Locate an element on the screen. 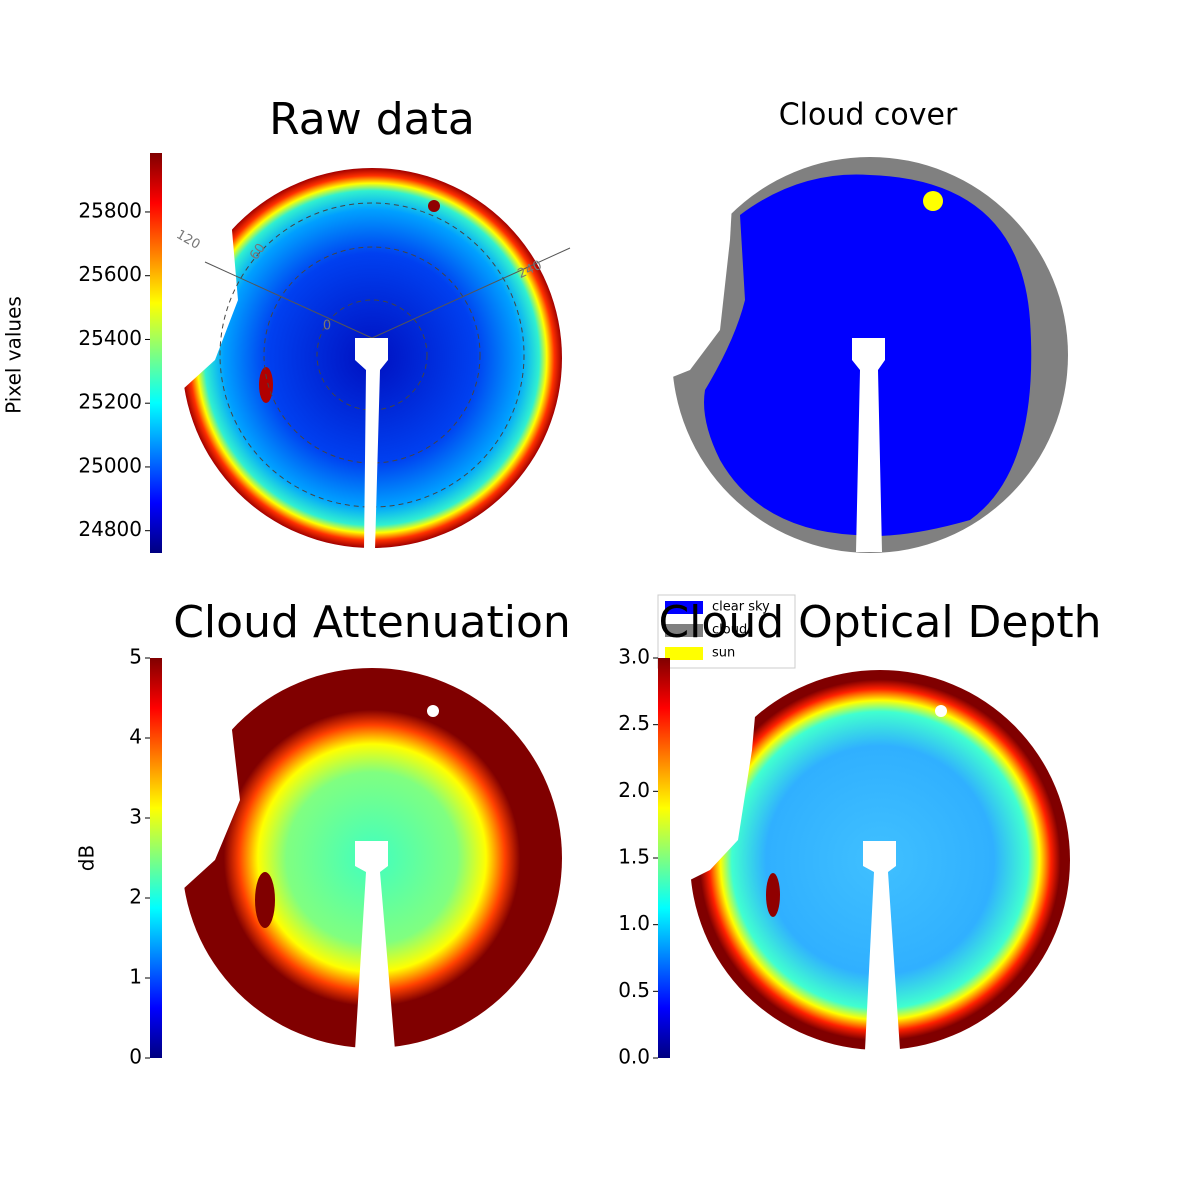 The height and width of the screenshot is (1200, 1200). legend-label: sun is located at coordinates (723, 653).